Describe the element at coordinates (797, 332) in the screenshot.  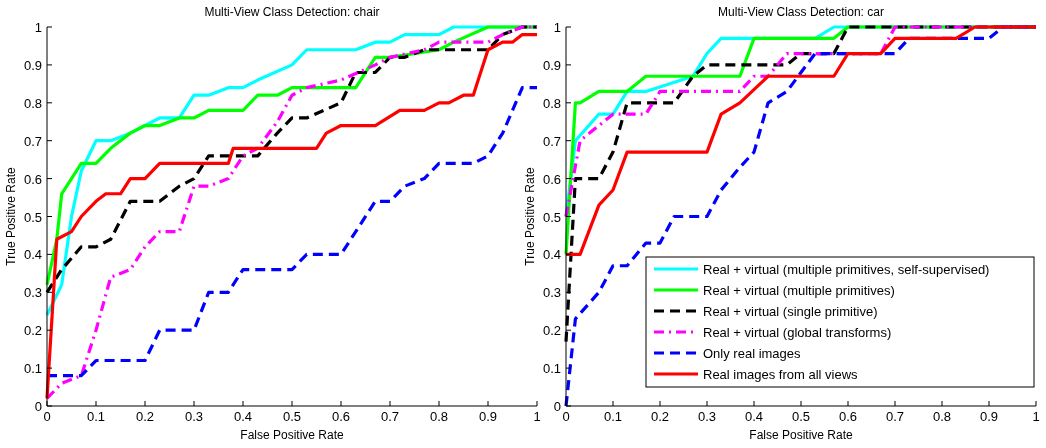
I see `legend-label: Real + virtual (global transforms)` at that location.